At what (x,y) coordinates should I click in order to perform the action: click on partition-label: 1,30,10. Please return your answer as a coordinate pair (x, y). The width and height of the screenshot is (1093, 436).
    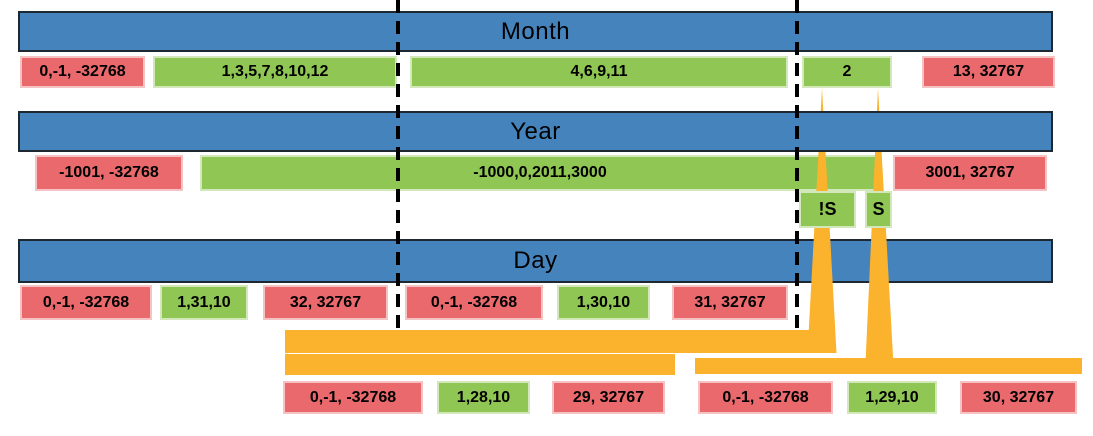
    Looking at the image, I should click on (603, 302).